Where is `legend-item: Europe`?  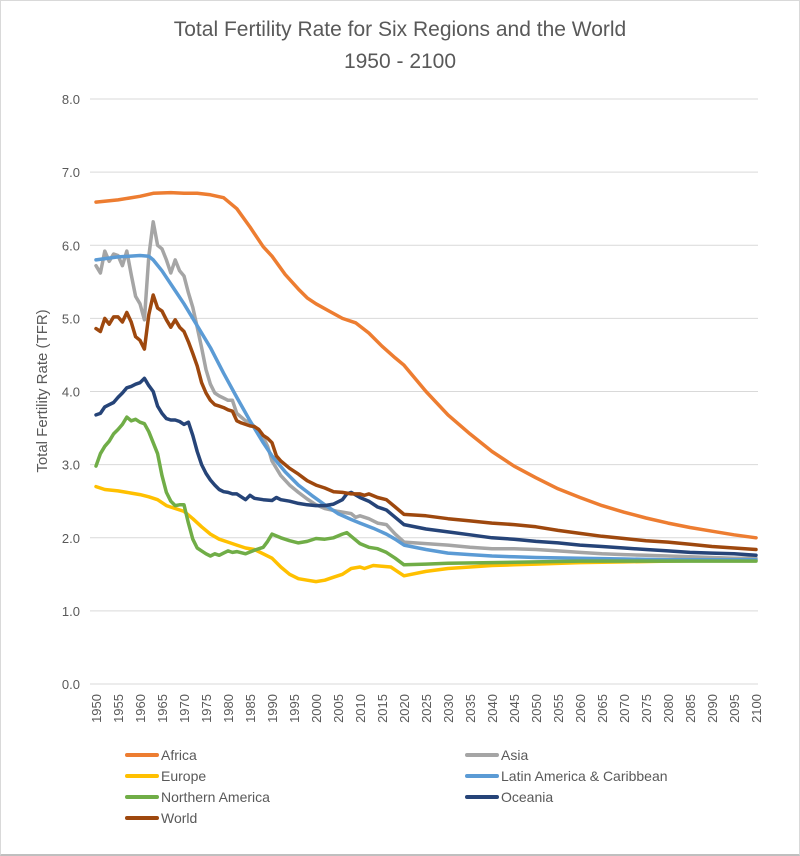 legend-item: Europe is located at coordinates (165, 776).